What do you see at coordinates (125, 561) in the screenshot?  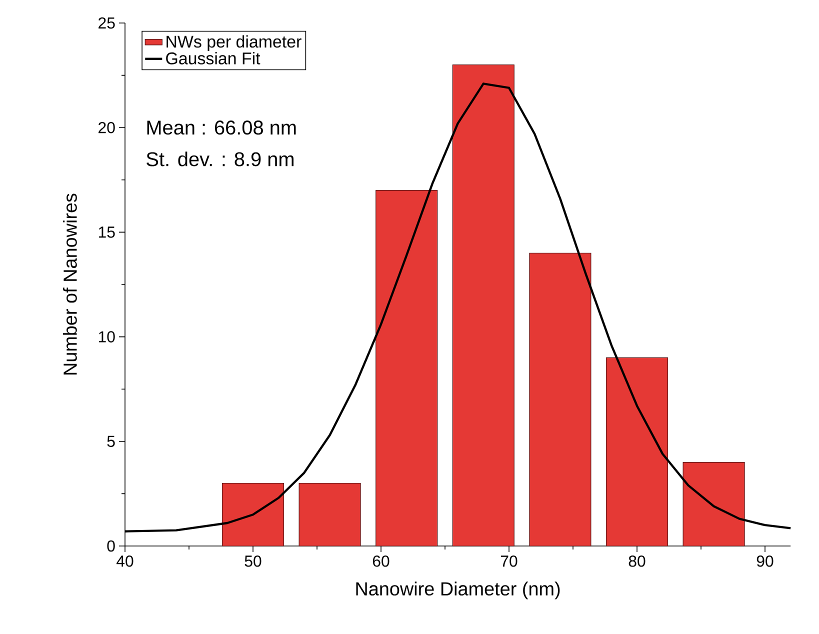 I see `x-tick-label: 40` at bounding box center [125, 561].